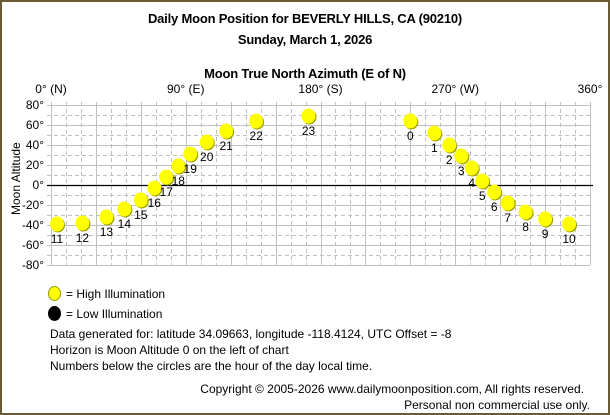 The width and height of the screenshot is (610, 415). I want to click on y-tick-label: 60°, so click(34, 125).